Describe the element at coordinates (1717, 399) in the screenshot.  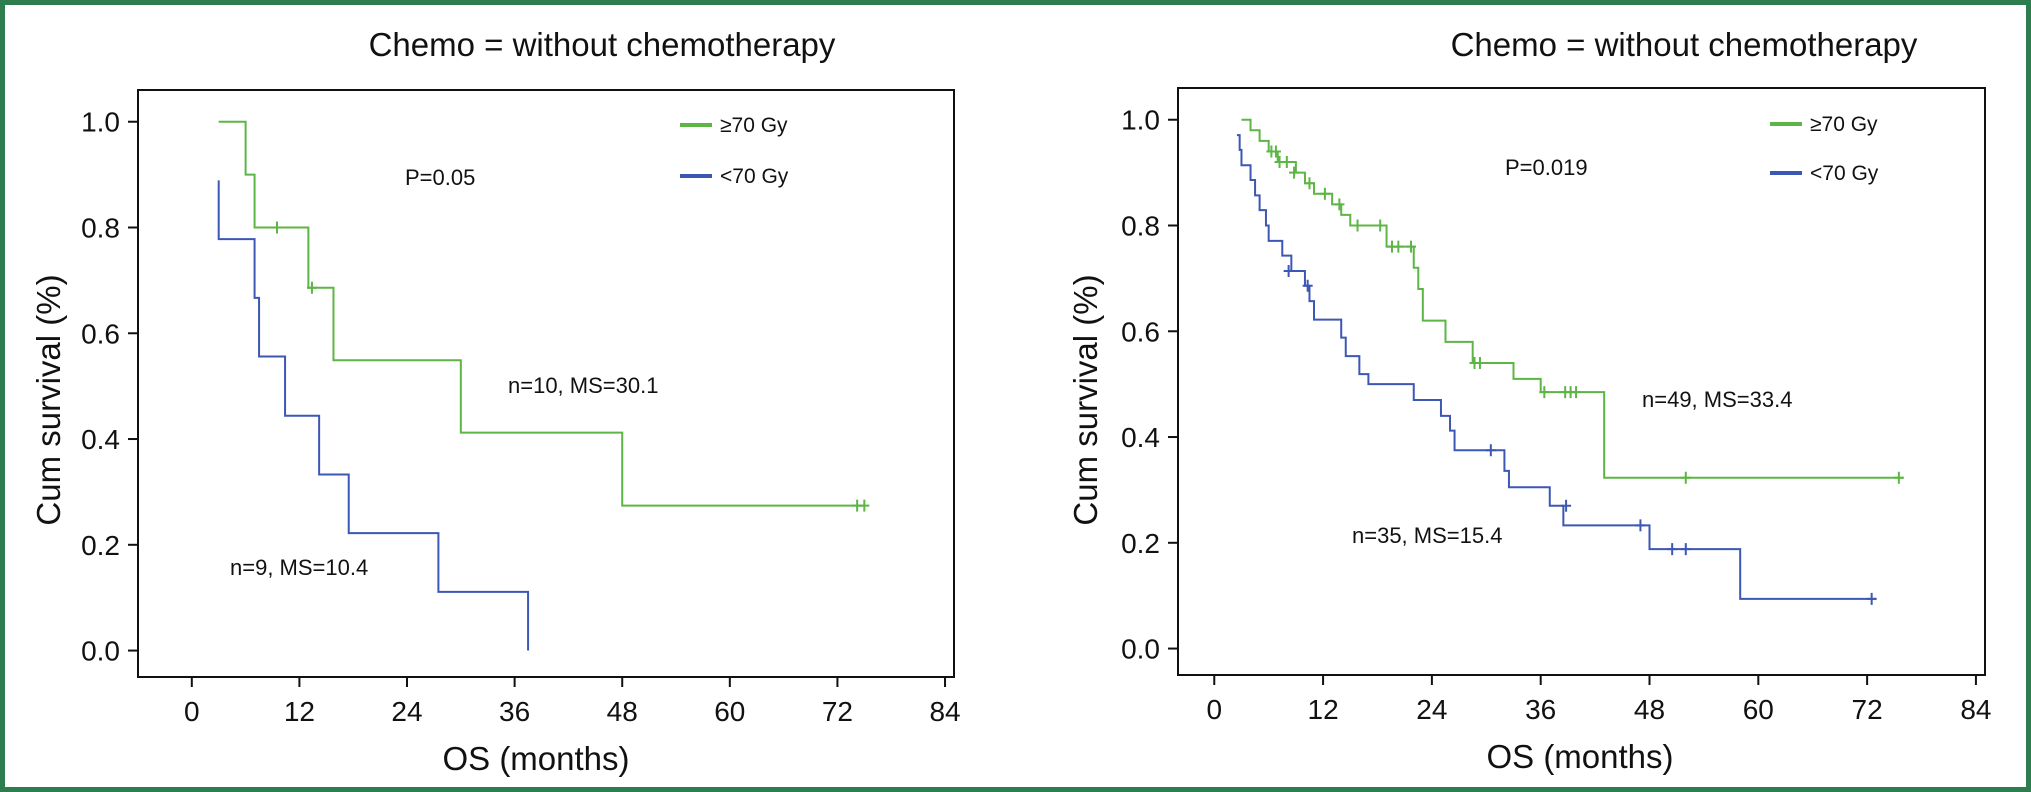
I see `series-annotation-high-dose: n=49, MS=33.4` at that location.